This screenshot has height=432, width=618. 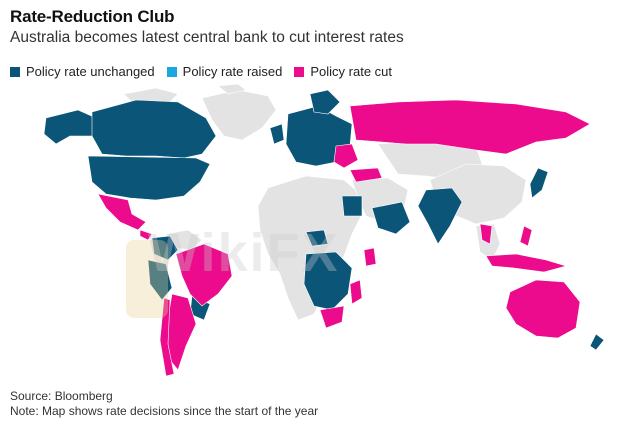 What do you see at coordinates (370, 257) in the screenshot?
I see `region-kenya` at bounding box center [370, 257].